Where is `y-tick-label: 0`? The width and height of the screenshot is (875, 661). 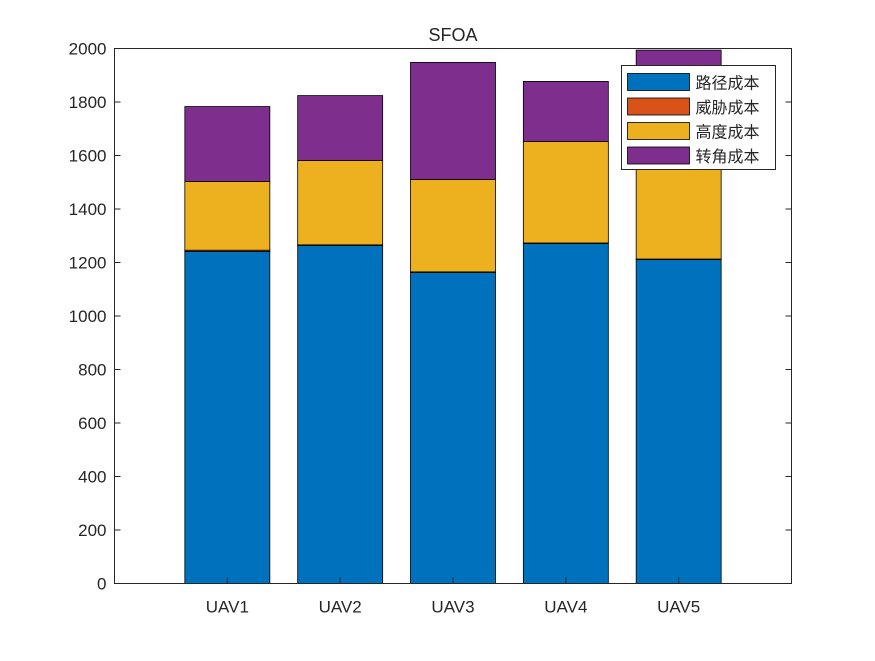
y-tick-label: 0 is located at coordinates (101, 584).